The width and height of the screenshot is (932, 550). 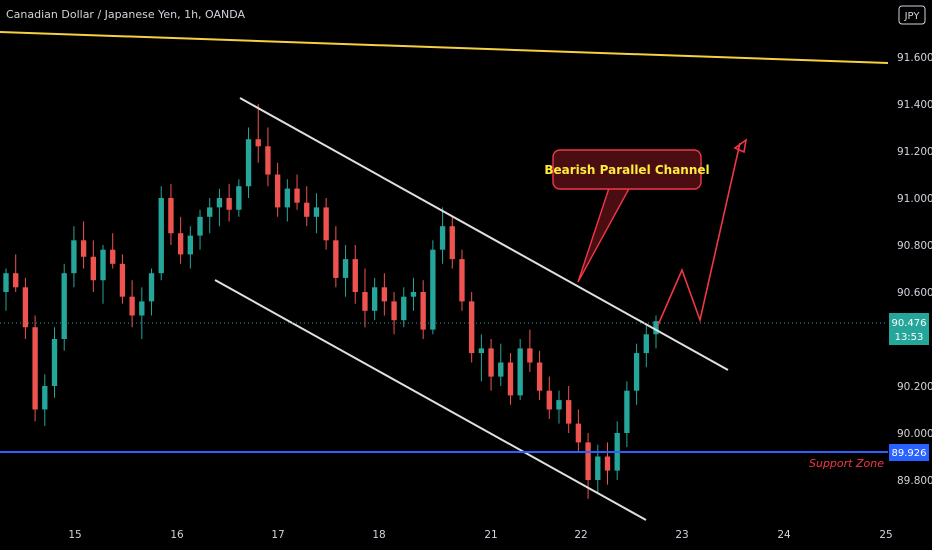 I want to click on callout-pointer, so click(x=604, y=233).